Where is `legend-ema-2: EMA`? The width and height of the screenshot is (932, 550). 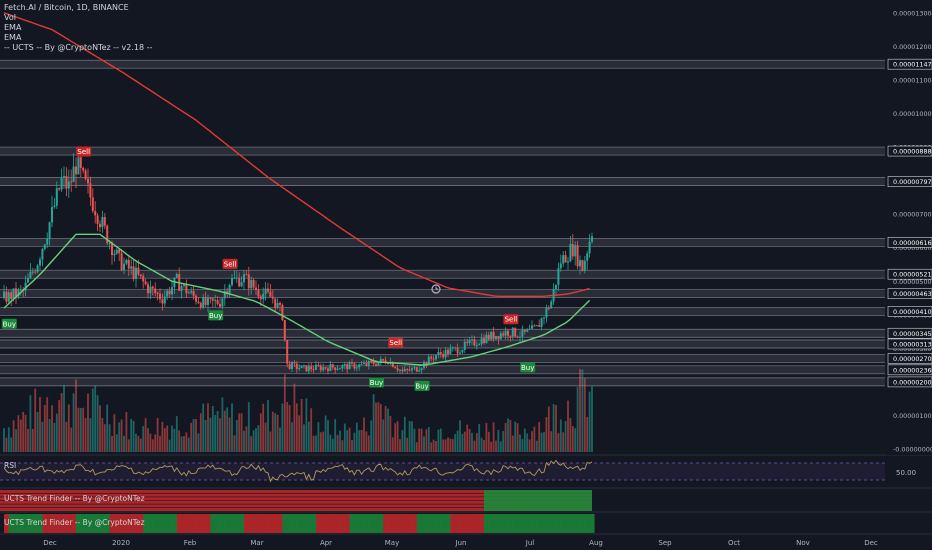 legend-ema-2: EMA is located at coordinates (13, 37).